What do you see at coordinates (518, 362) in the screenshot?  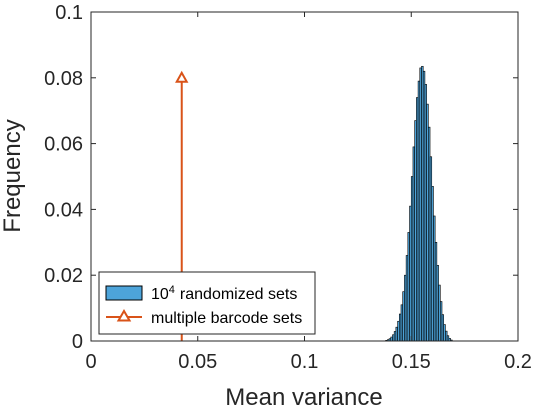 I see `x-tick-label: 0.2` at bounding box center [518, 362].